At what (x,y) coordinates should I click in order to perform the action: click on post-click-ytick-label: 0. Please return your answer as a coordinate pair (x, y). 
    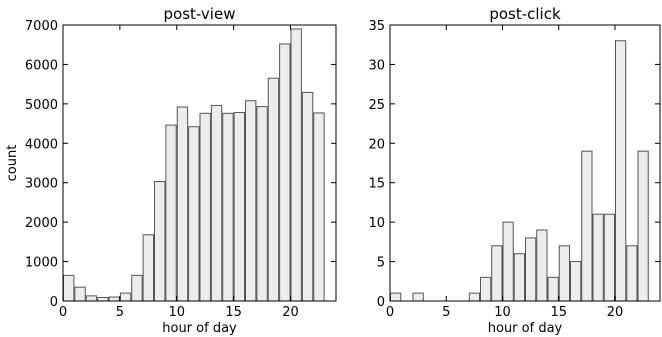
    Looking at the image, I should click on (381, 302).